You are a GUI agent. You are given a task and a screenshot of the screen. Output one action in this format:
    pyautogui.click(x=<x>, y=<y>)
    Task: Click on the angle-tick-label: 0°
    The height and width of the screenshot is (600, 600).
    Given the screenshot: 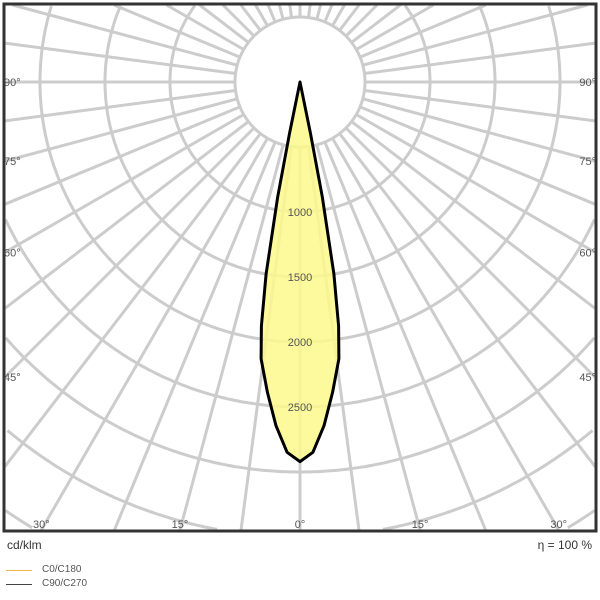 What is the action you would take?
    pyautogui.click(x=300, y=525)
    